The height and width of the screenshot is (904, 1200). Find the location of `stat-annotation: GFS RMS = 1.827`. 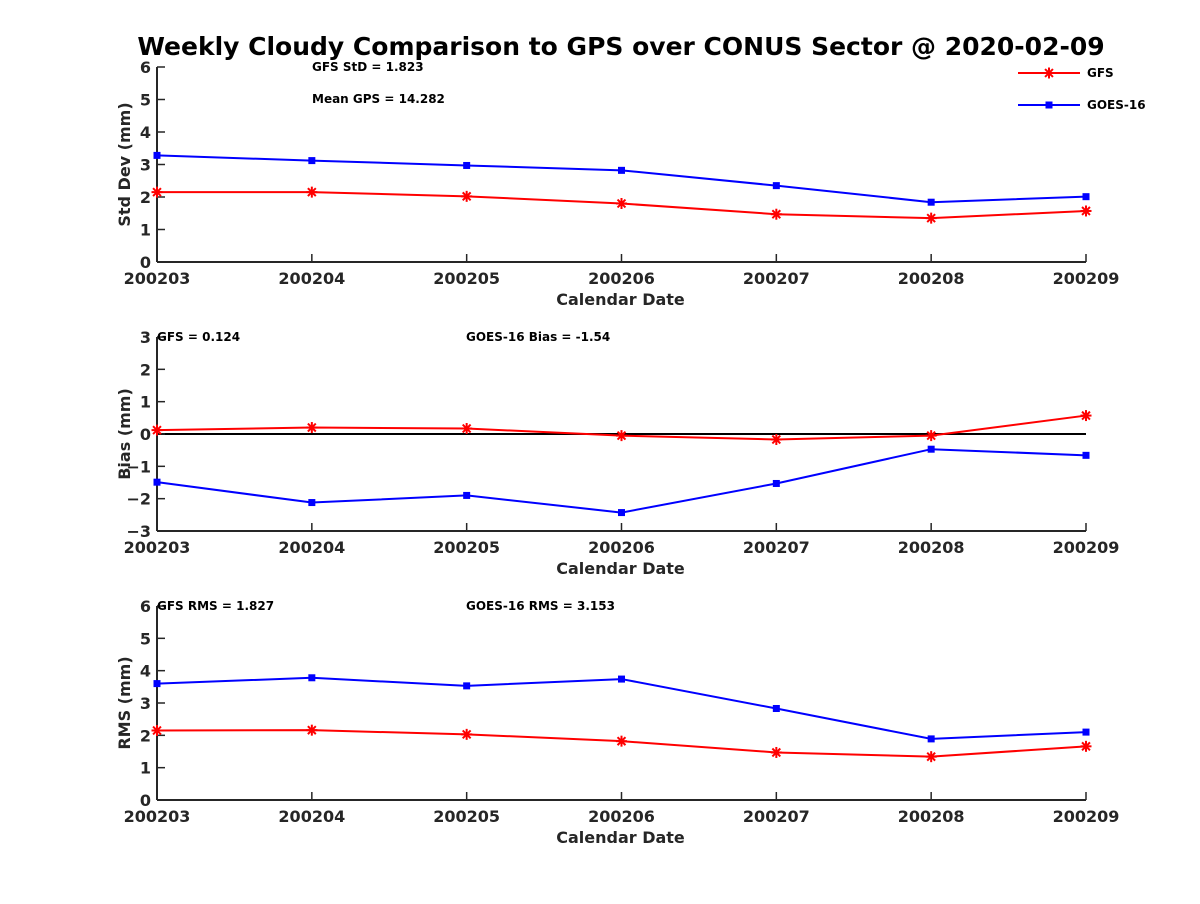

stat-annotation: GFS RMS = 1.827 is located at coordinates (215, 606).